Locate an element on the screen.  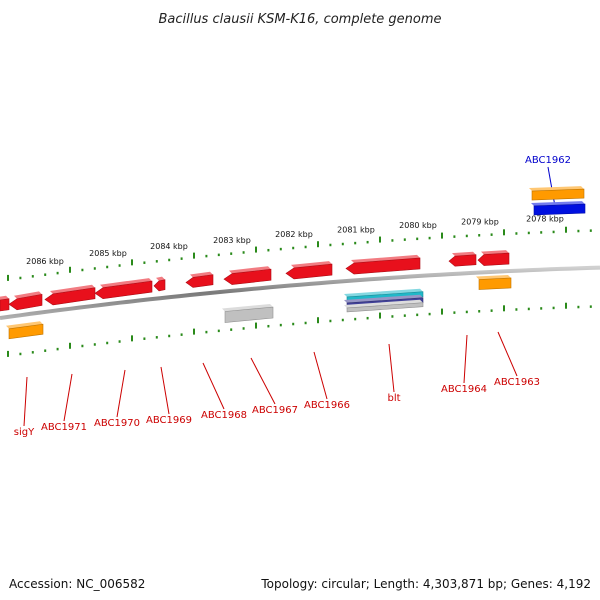
gene-abc1963-right-body is located at coordinates (493, 259).